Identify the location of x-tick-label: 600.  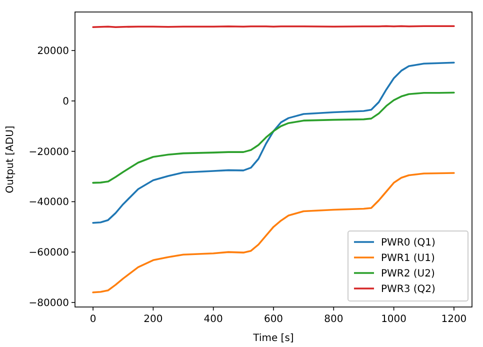
(274, 319).